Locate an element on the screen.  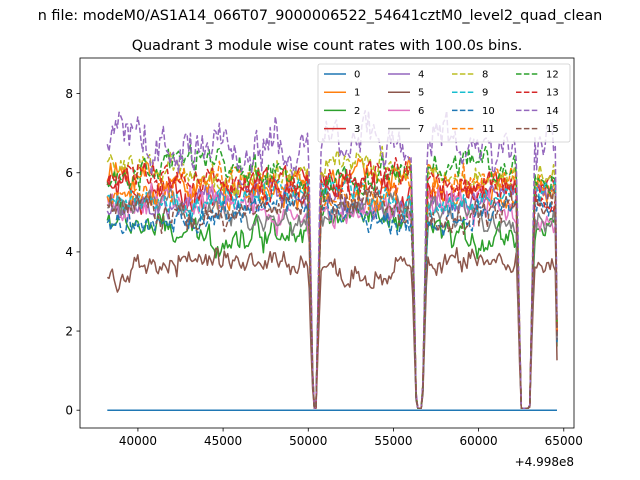
x-tick-label: 55000 is located at coordinates (393, 441).